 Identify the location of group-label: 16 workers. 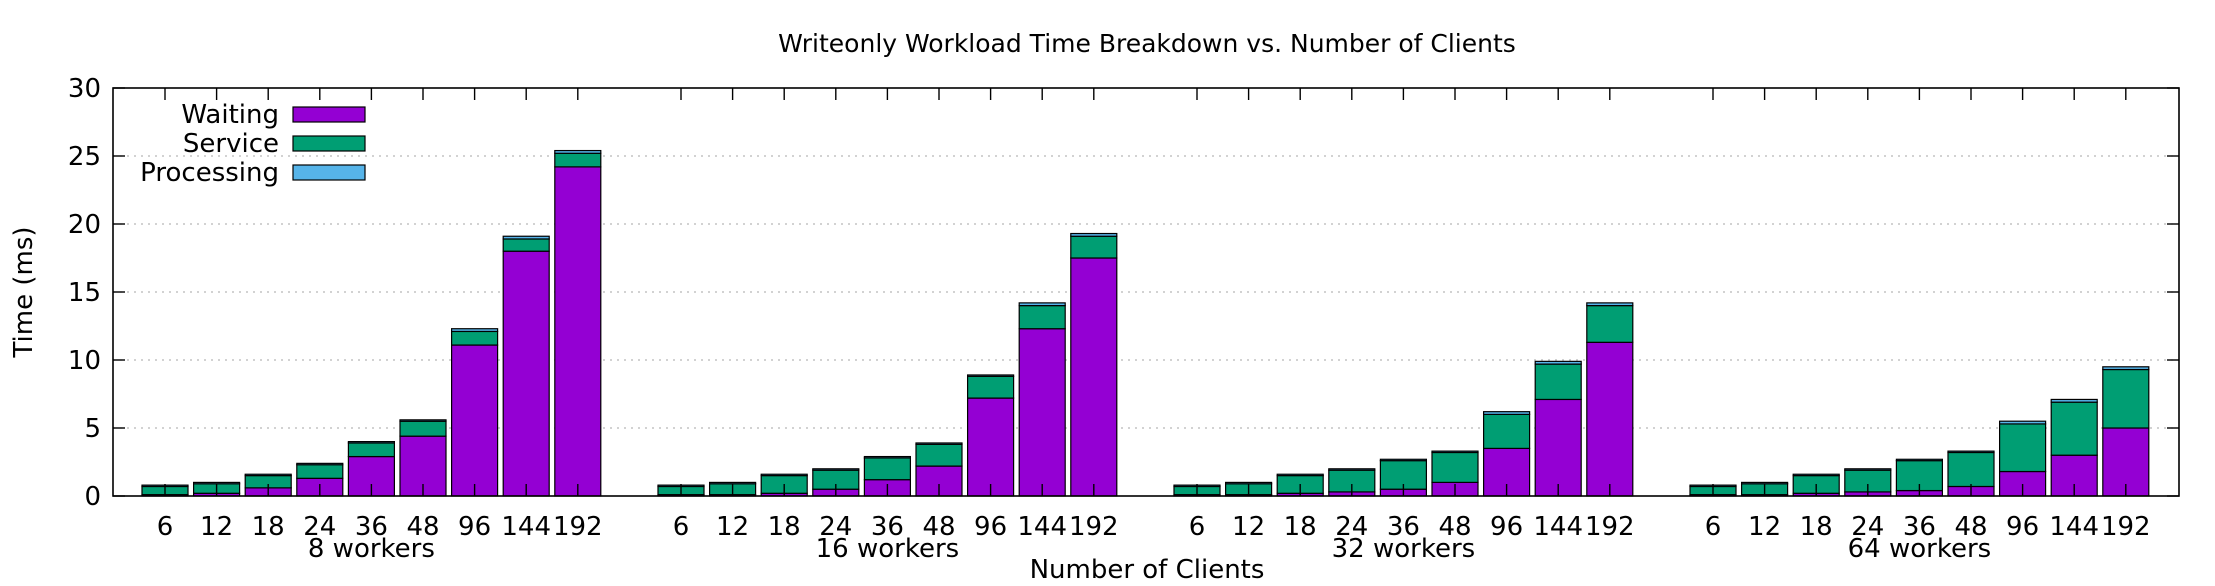
(888, 549).